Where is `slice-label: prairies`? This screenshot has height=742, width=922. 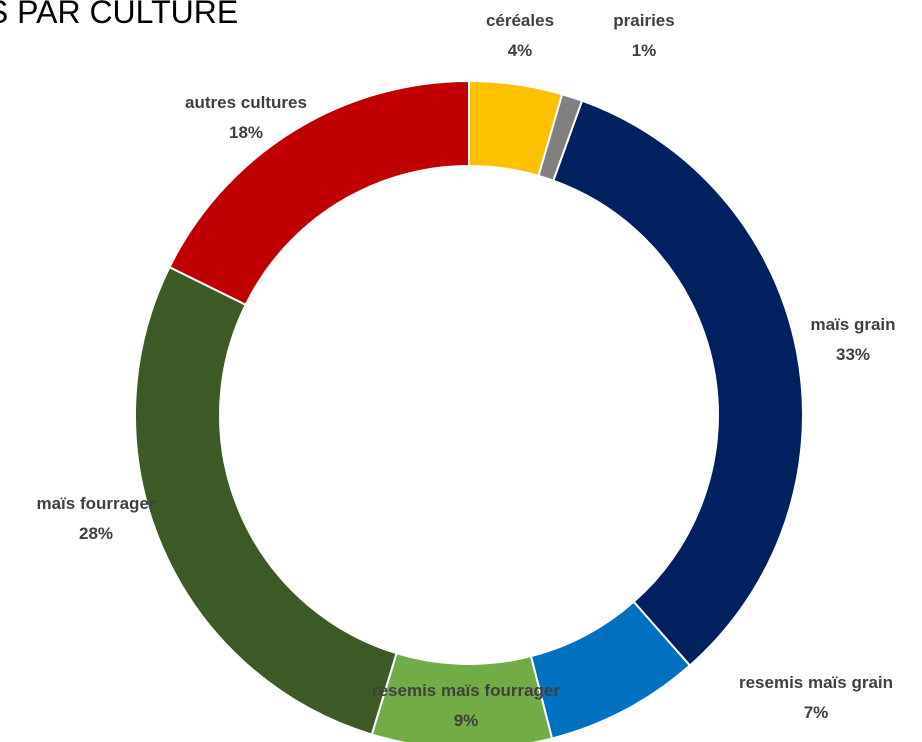 slice-label: prairies is located at coordinates (643, 20).